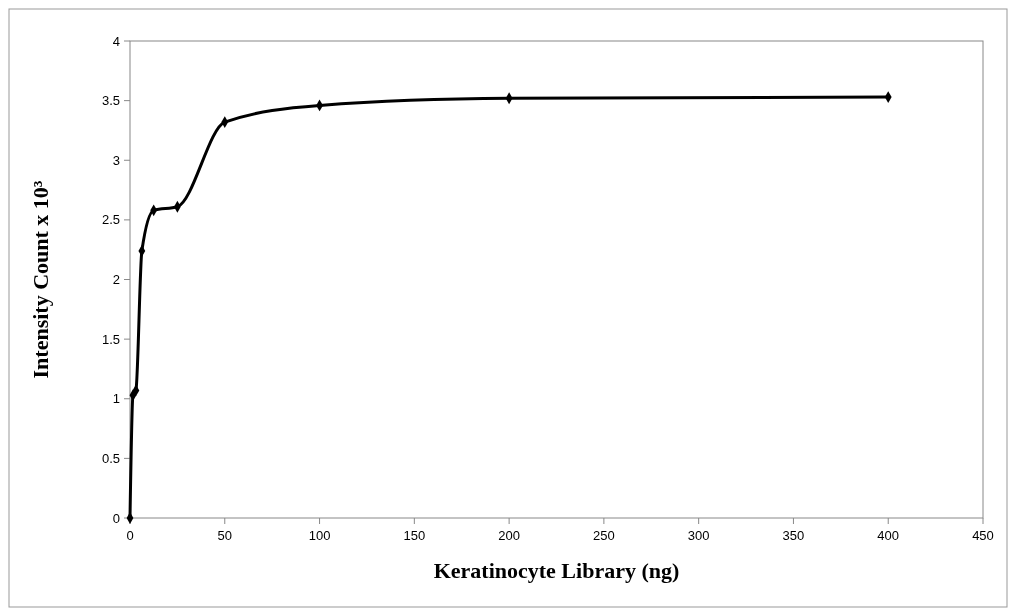 Image resolution: width=1011 pixels, height=615 pixels. I want to click on x-tick-label: 200, so click(509, 535).